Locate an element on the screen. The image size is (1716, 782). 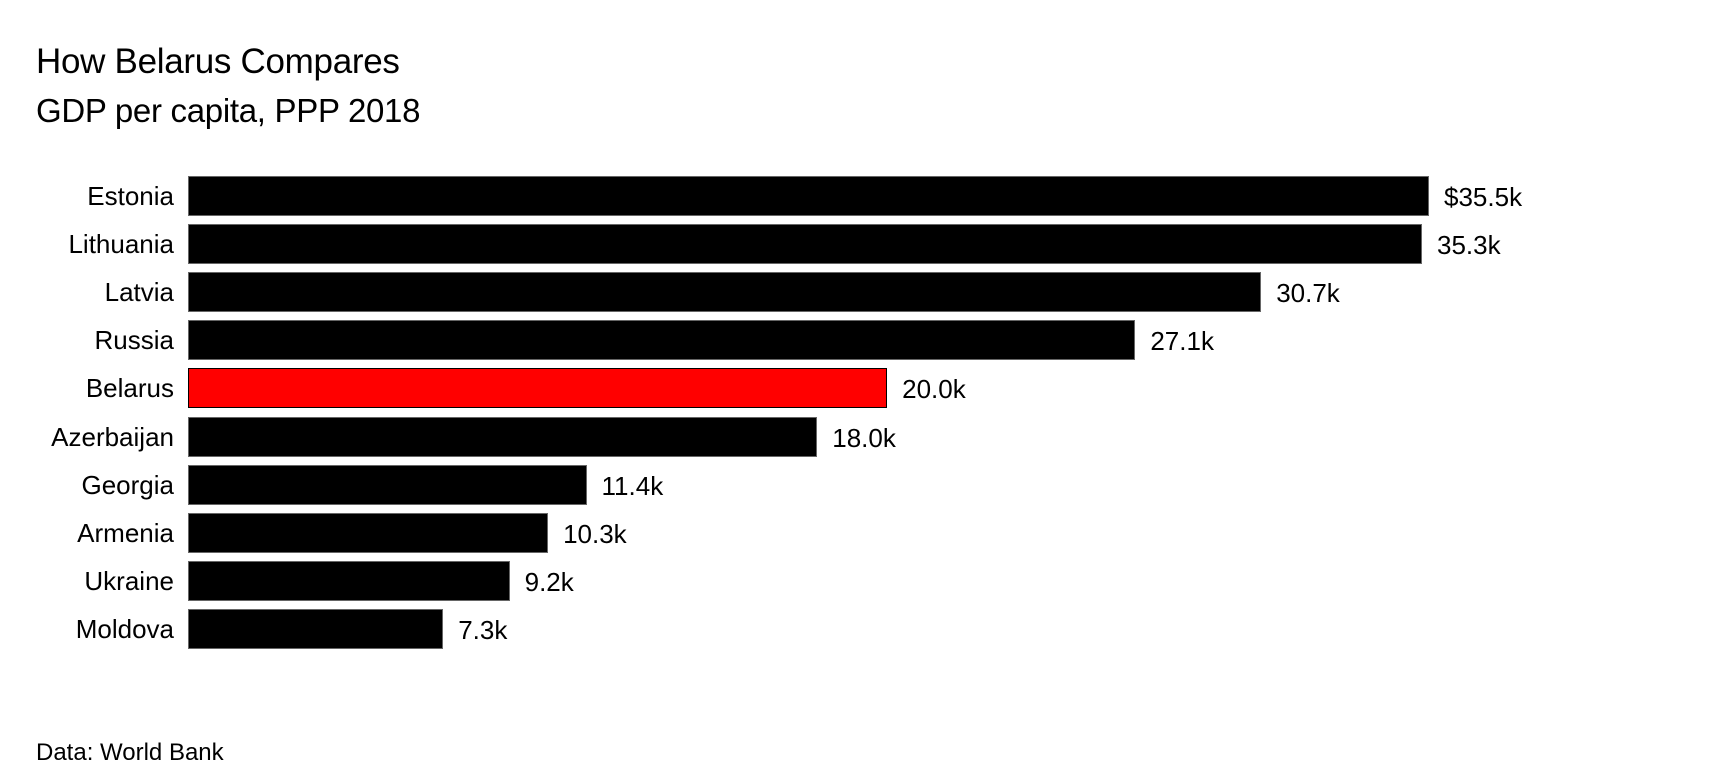
value-label: 27.1k is located at coordinates (1182, 341).